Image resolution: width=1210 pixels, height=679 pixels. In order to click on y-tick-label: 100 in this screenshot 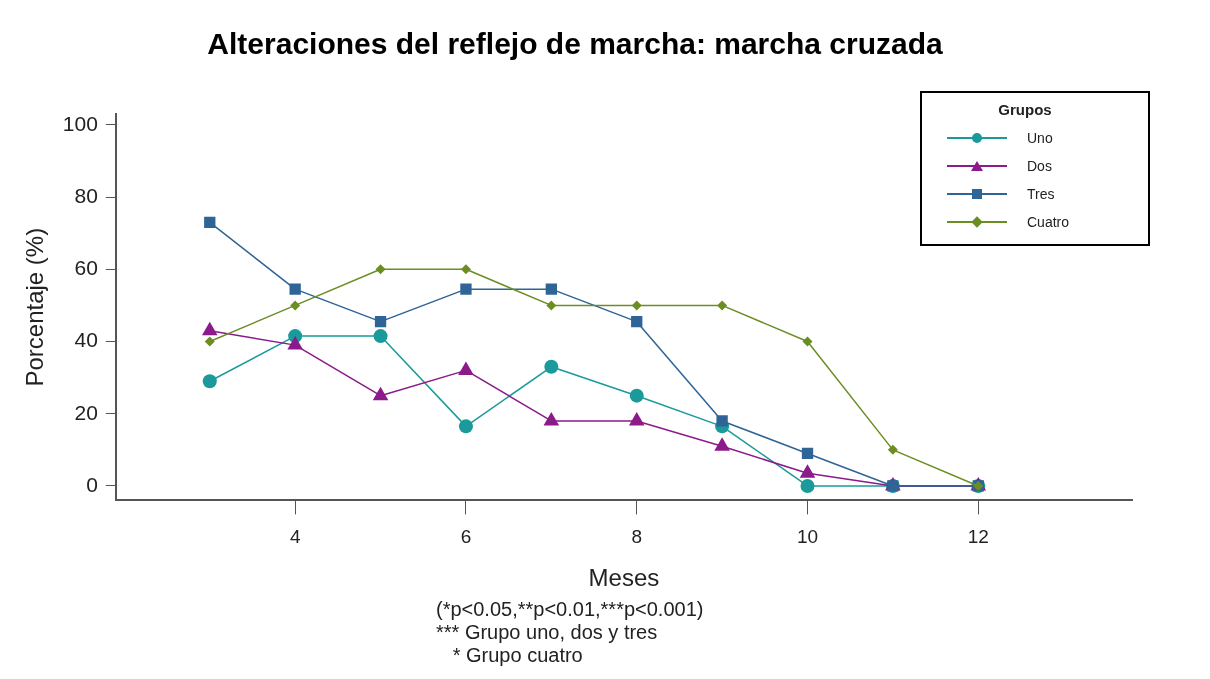, I will do `click(80, 123)`.